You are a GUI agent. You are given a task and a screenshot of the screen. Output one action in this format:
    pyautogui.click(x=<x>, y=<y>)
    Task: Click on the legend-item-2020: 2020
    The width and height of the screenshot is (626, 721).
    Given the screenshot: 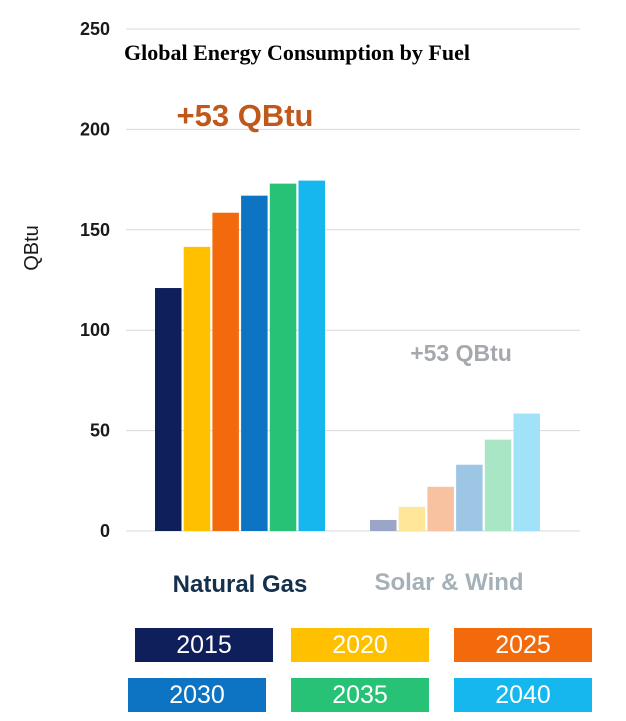 What is the action you would take?
    pyautogui.click(x=360, y=645)
    